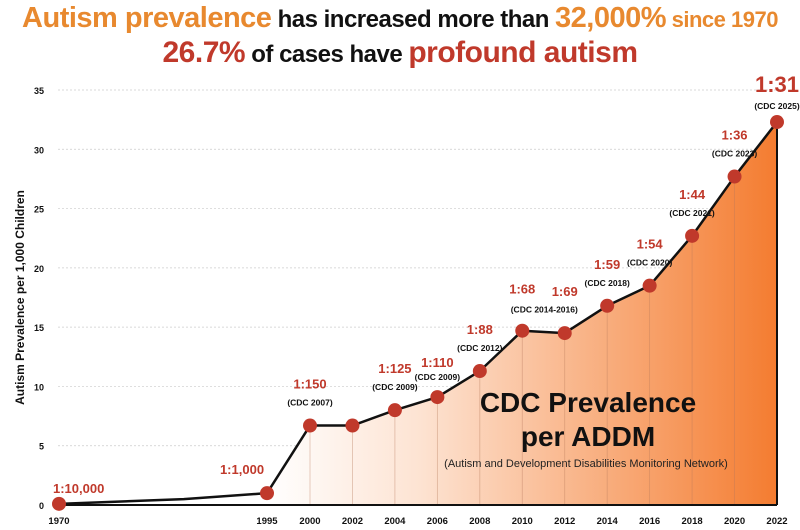 This screenshot has height=530, width=800. Describe the element at coordinates (479, 521) in the screenshot. I see `x-tick-label: 2008` at that location.